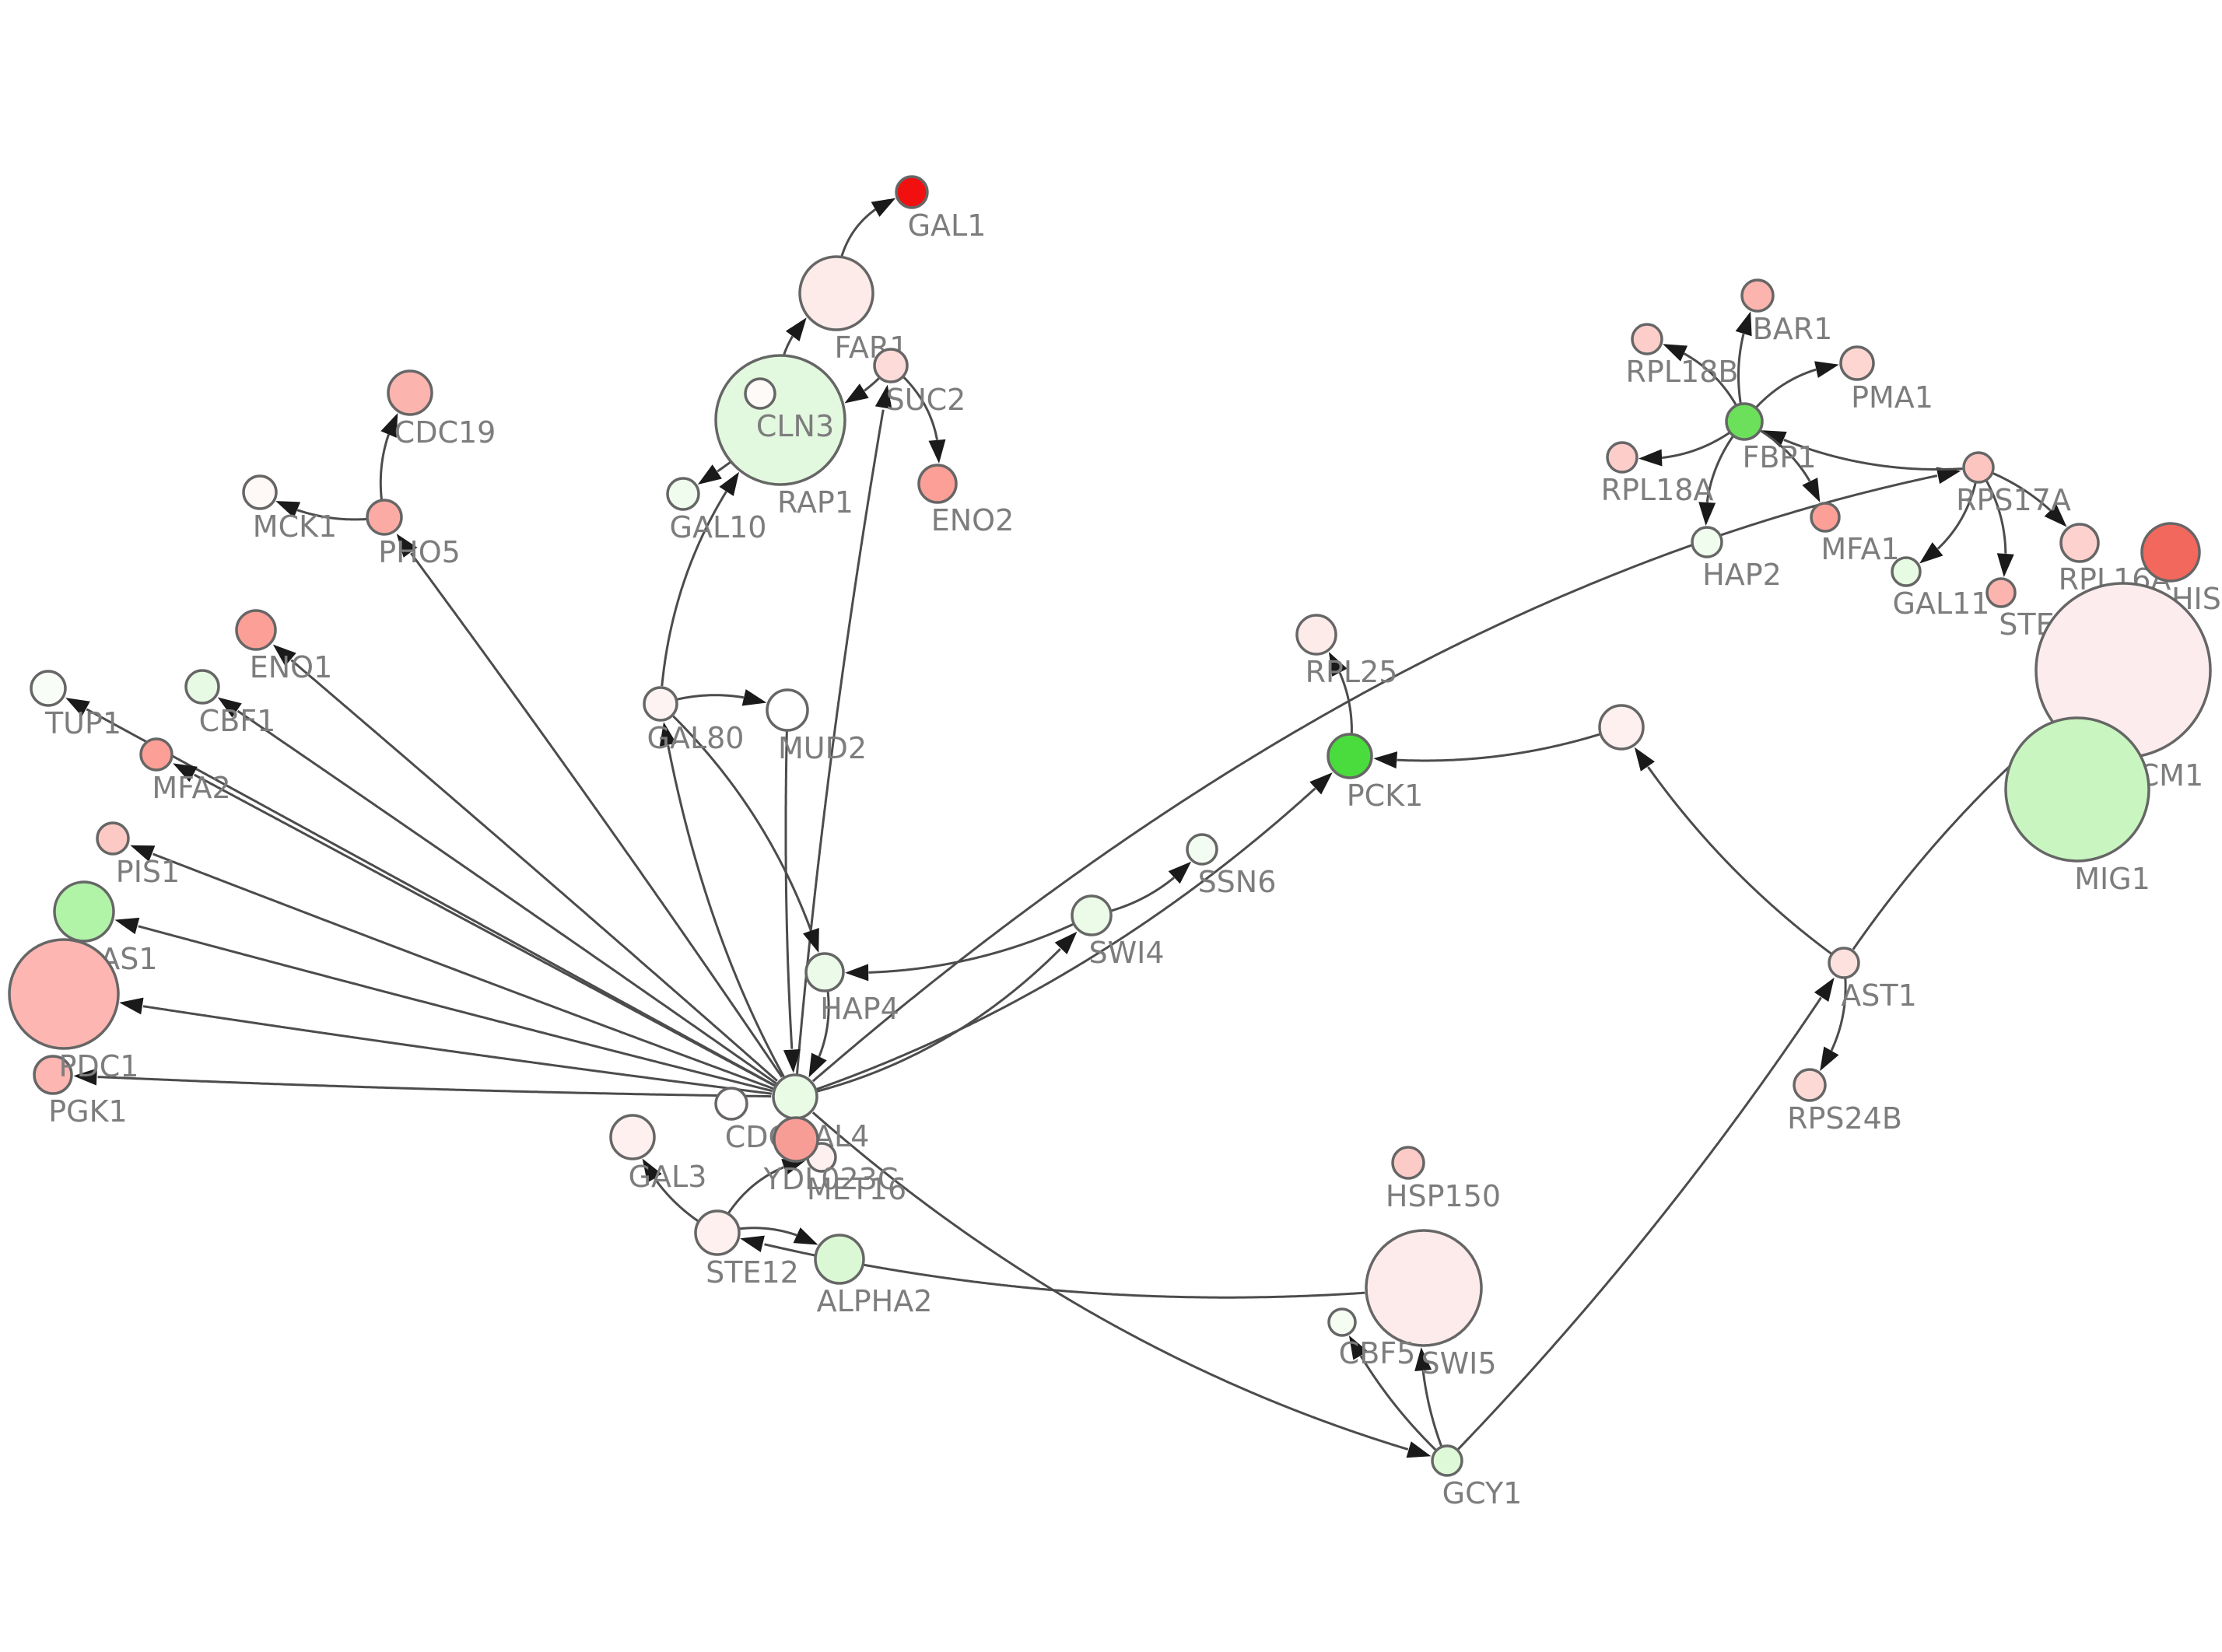 This screenshot has width=2222, height=1652. Describe the element at coordinates (388, 456) in the screenshot. I see `network-edge-PHO5-CDC19` at that location.